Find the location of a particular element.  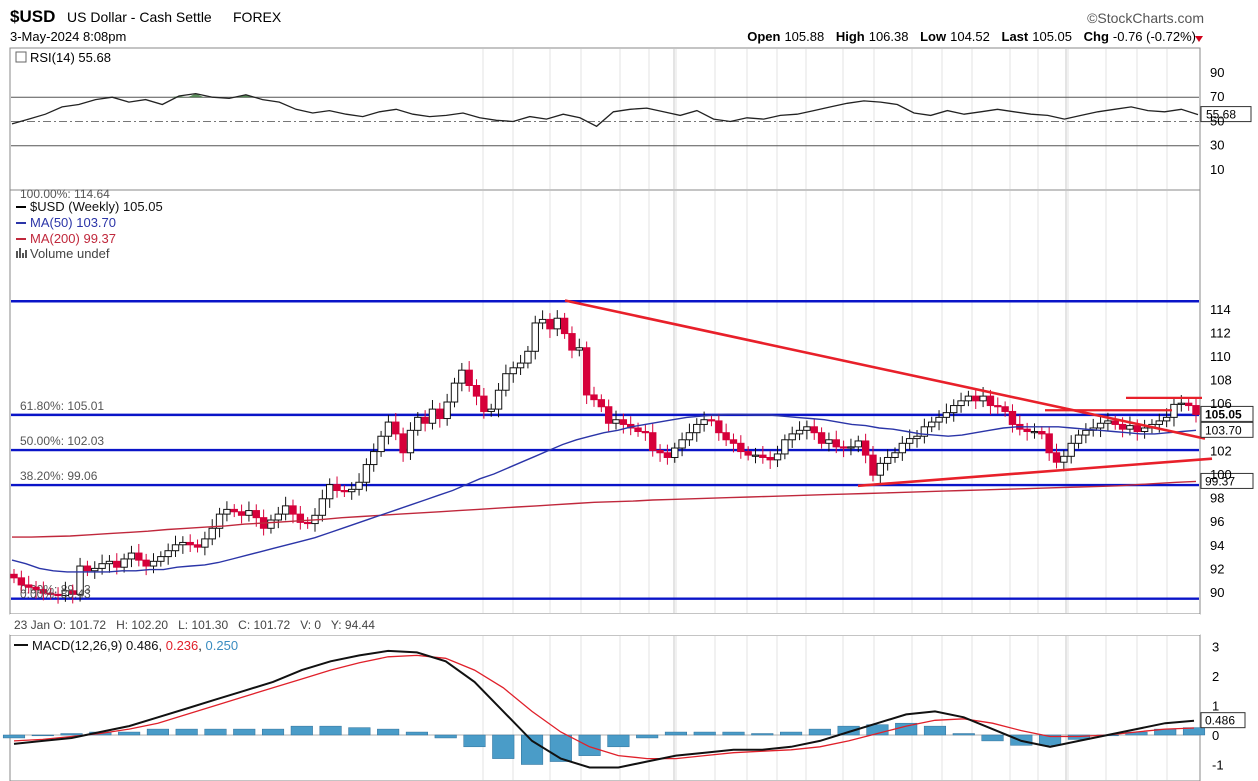

downtrend-line is located at coordinates (885, 369).